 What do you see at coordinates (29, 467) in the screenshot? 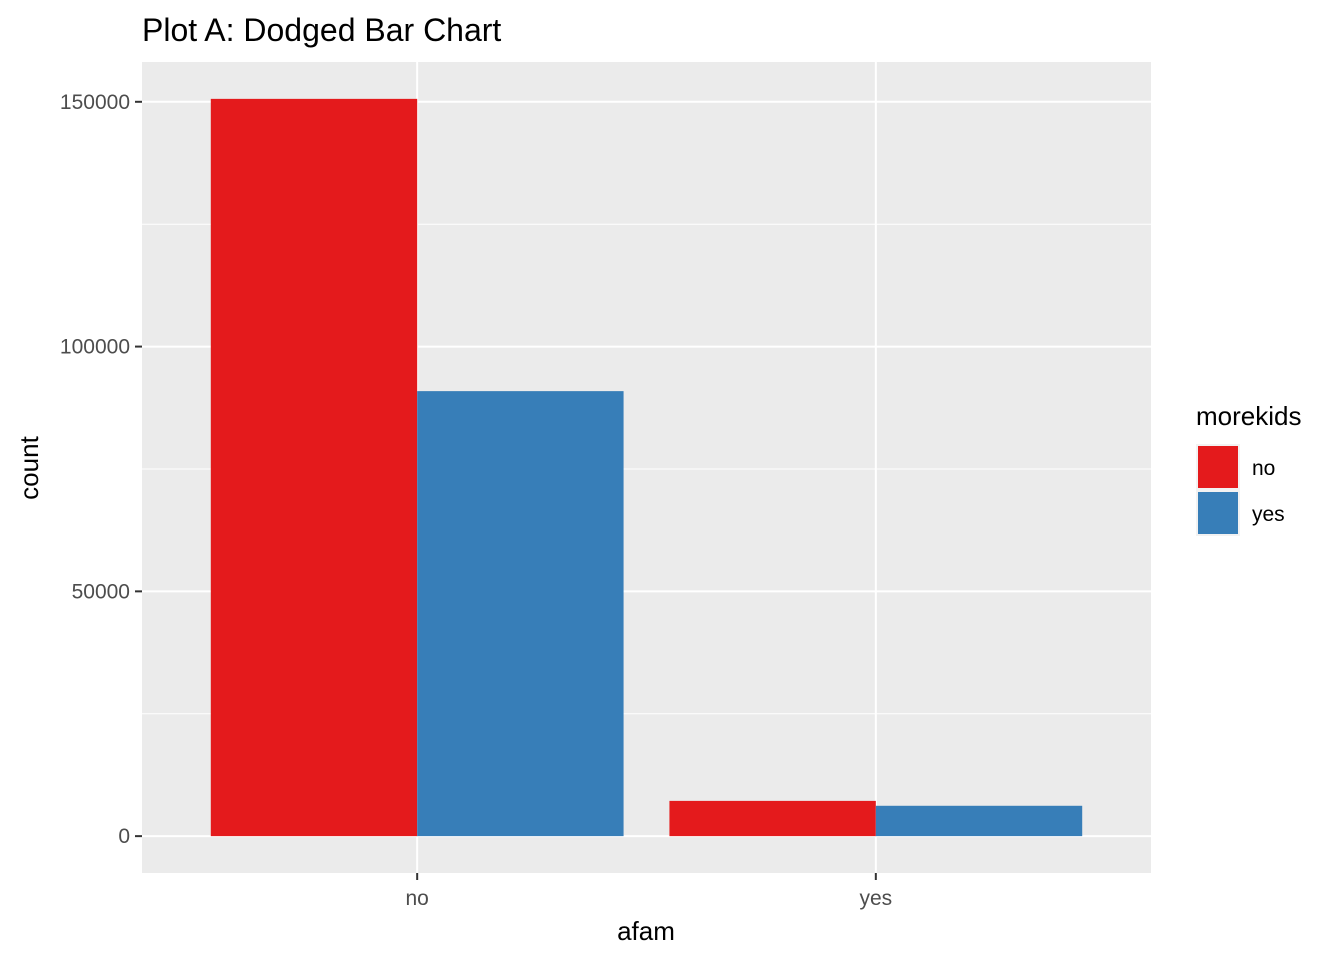
I see `y-axis-title: count` at bounding box center [29, 467].